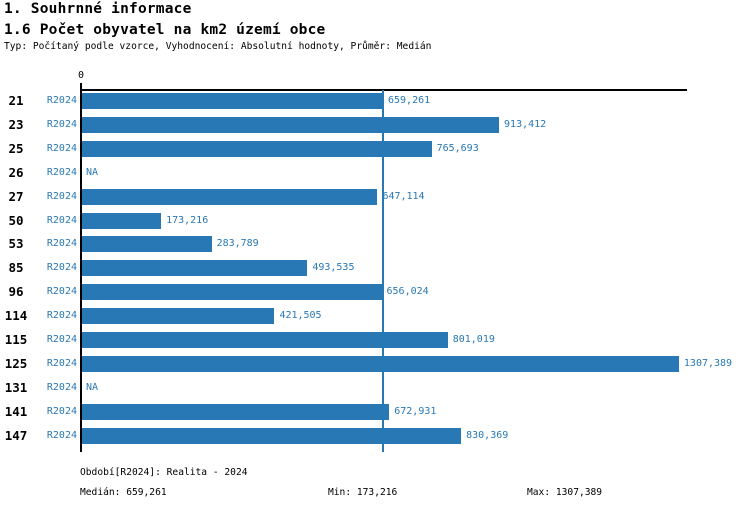 The height and width of the screenshot is (512, 750). What do you see at coordinates (16, 100) in the screenshot?
I see `row-category-label: 21` at bounding box center [16, 100].